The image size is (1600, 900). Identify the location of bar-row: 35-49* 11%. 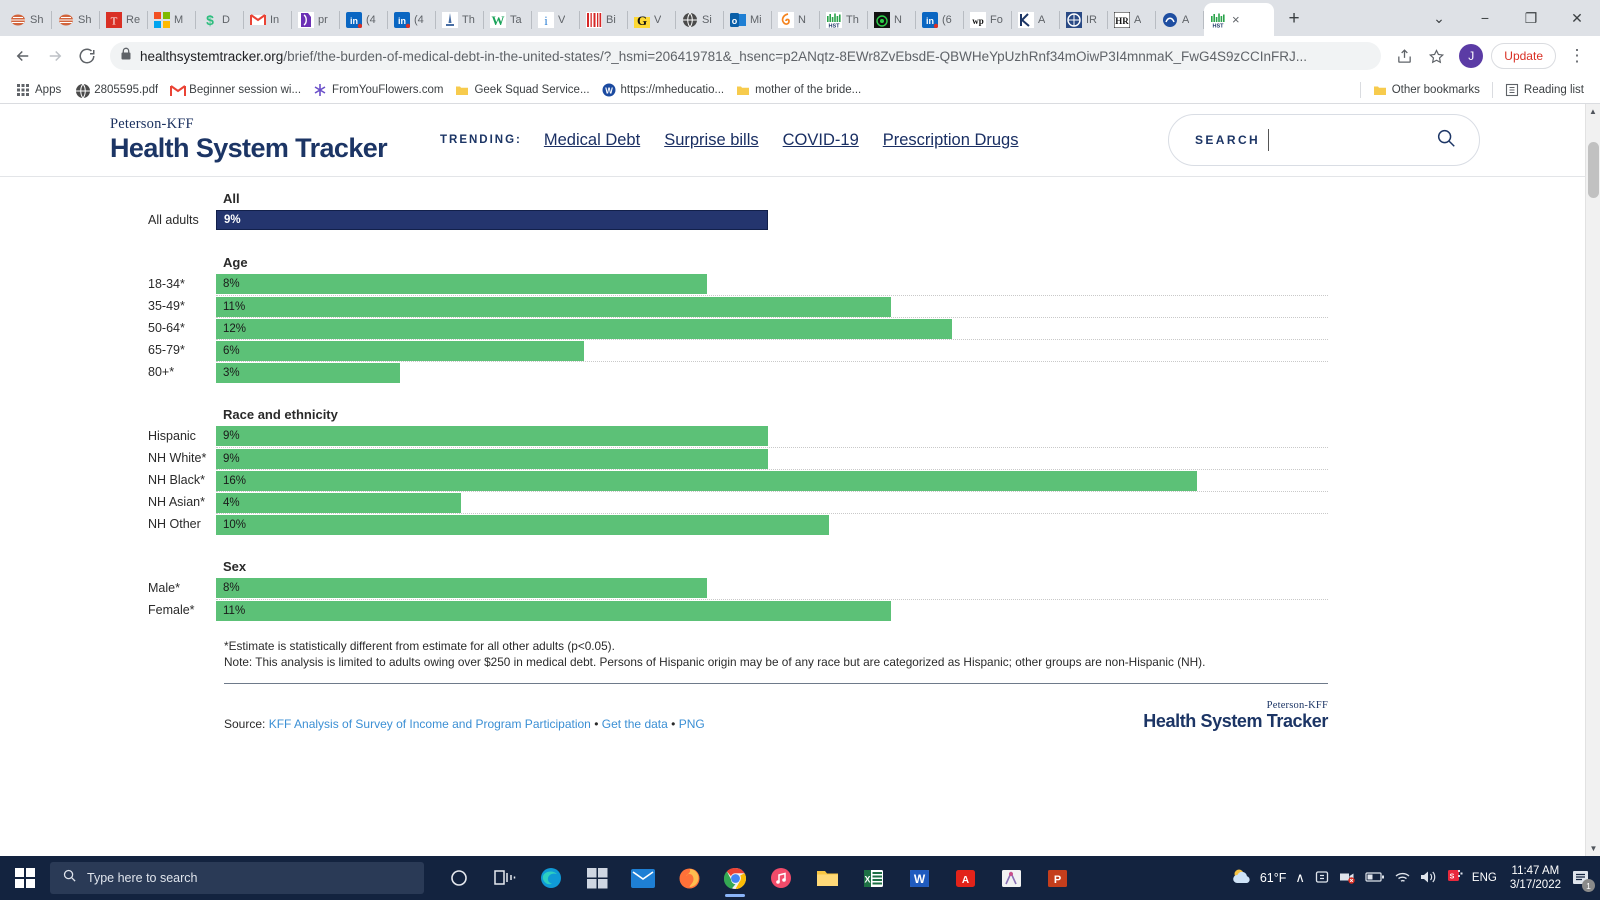
(738, 306).